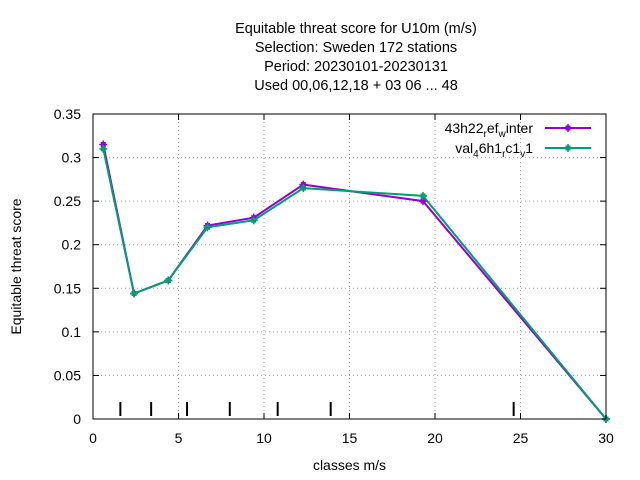  Describe the element at coordinates (72, 245) in the screenshot. I see `y-tick-label: 0.2` at that location.